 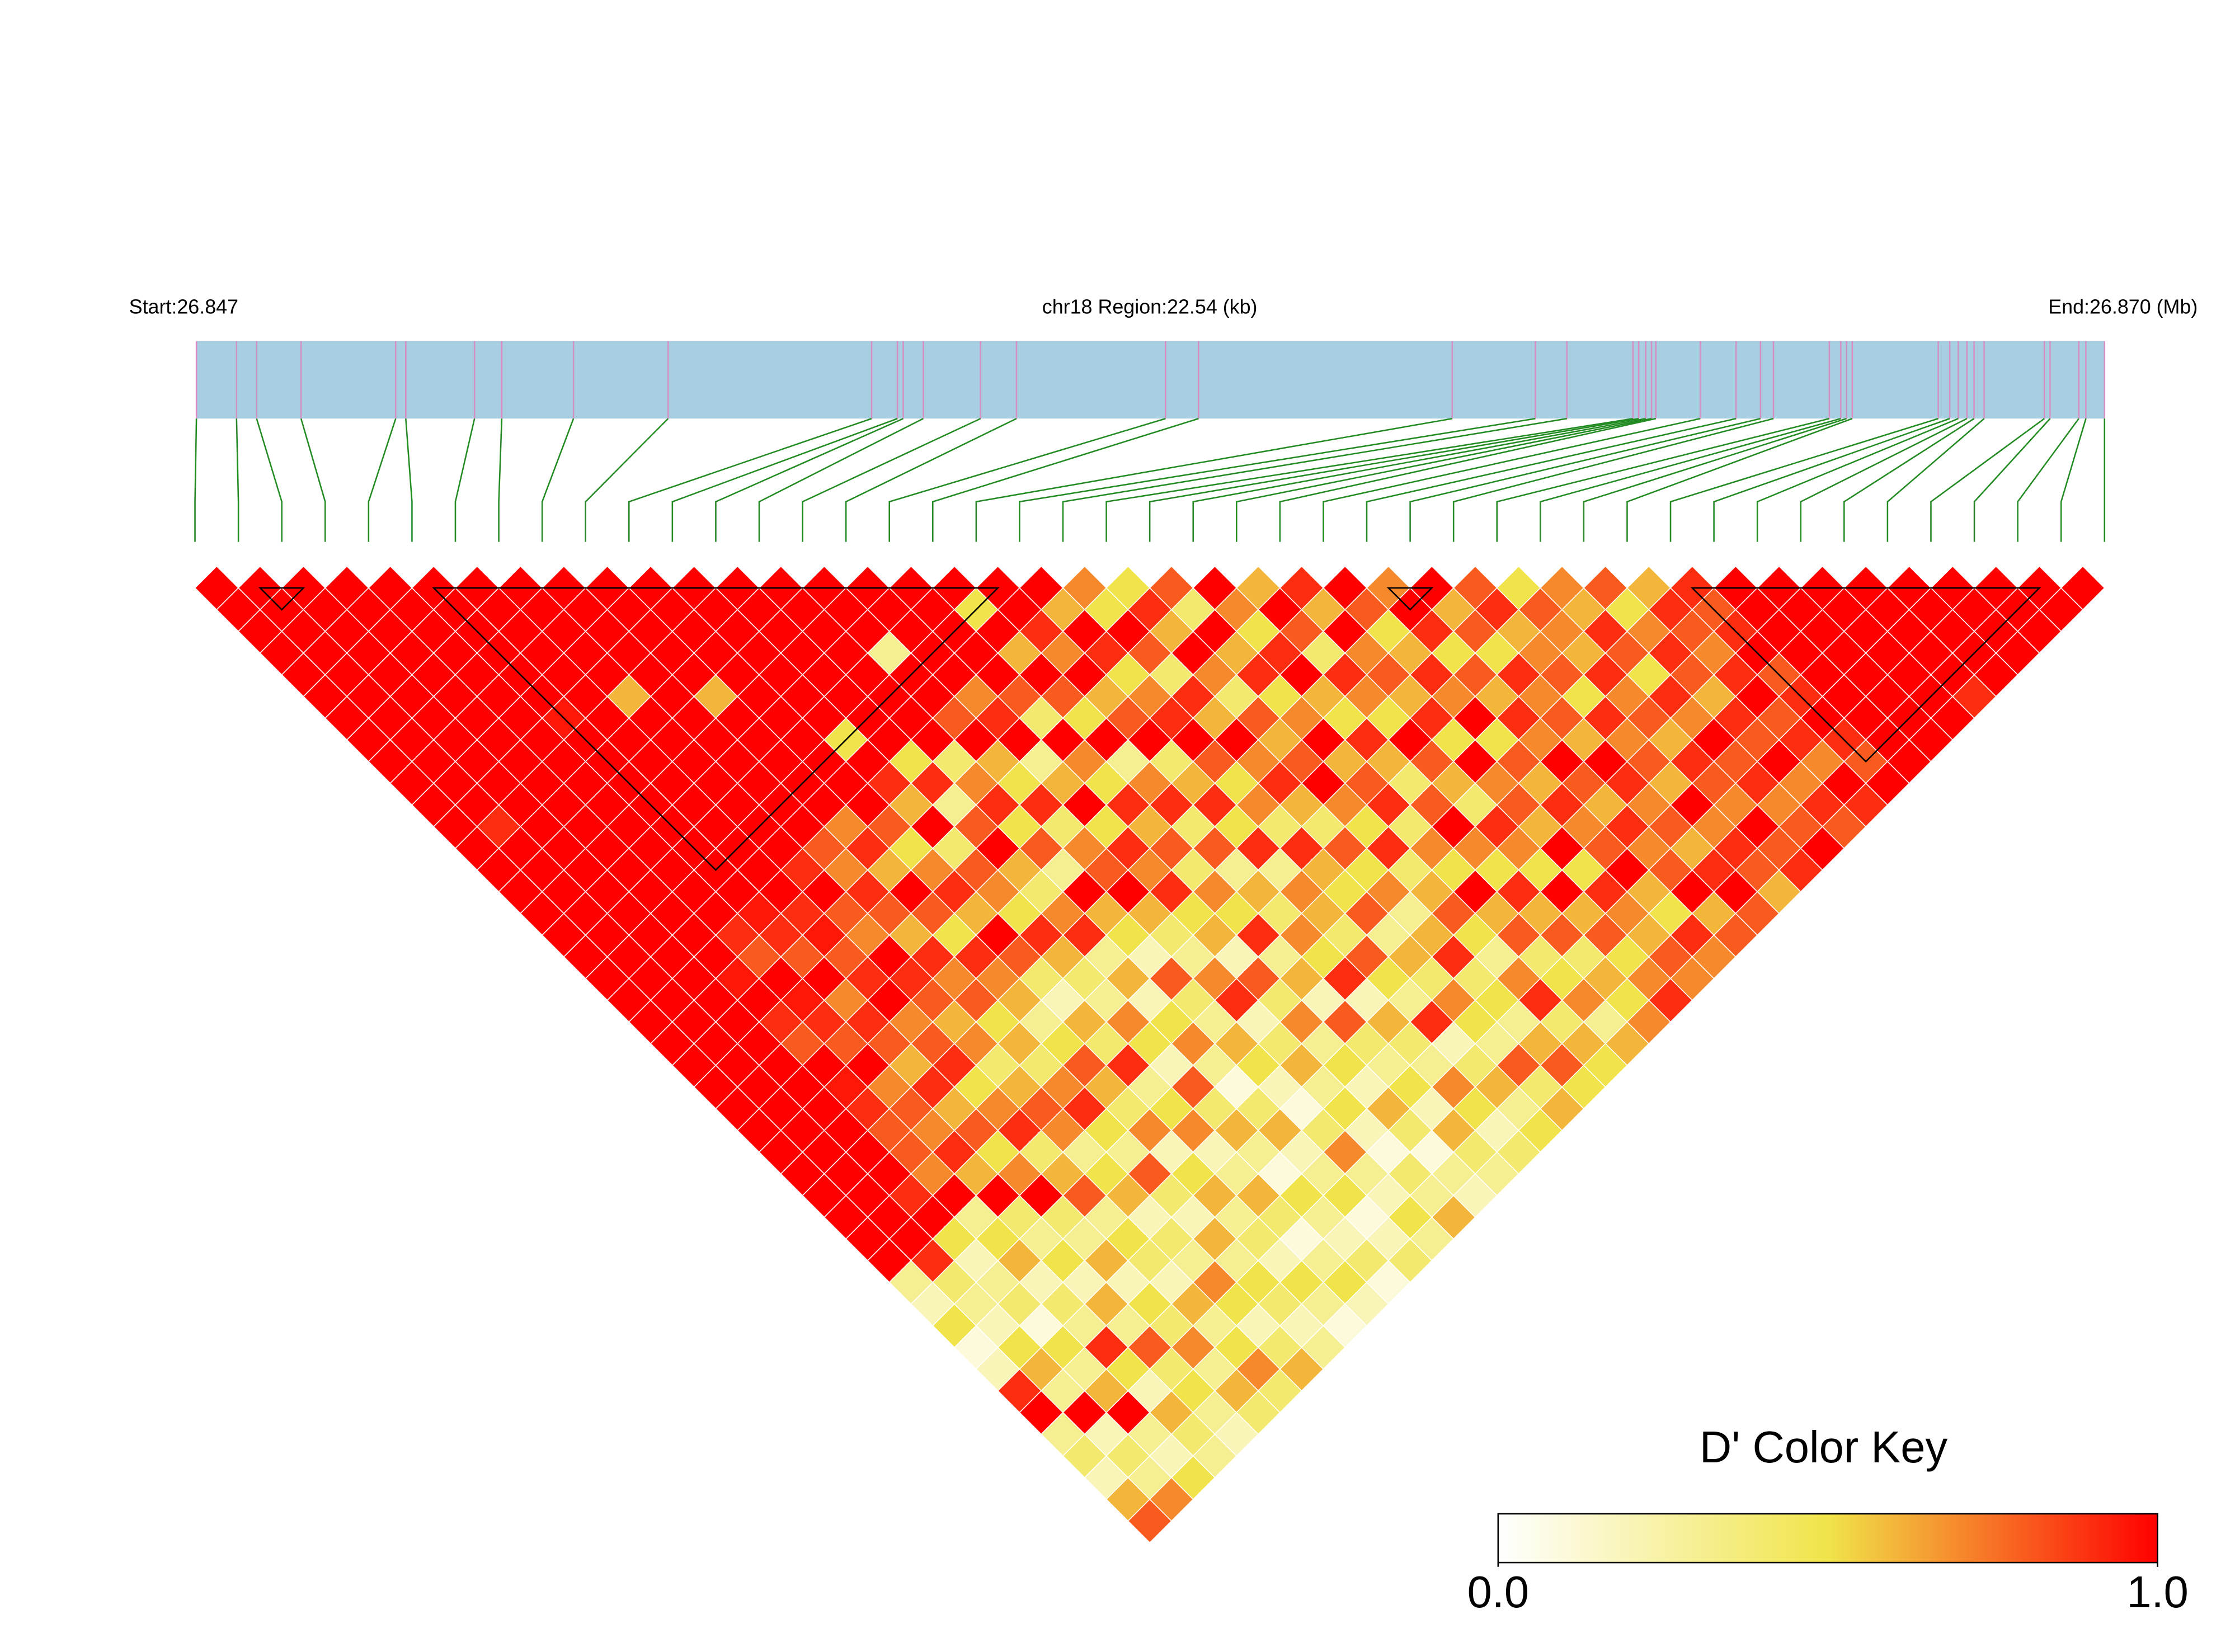 What do you see at coordinates (2123, 306) in the screenshot?
I see `end-label: End:26.870 (Mb)` at bounding box center [2123, 306].